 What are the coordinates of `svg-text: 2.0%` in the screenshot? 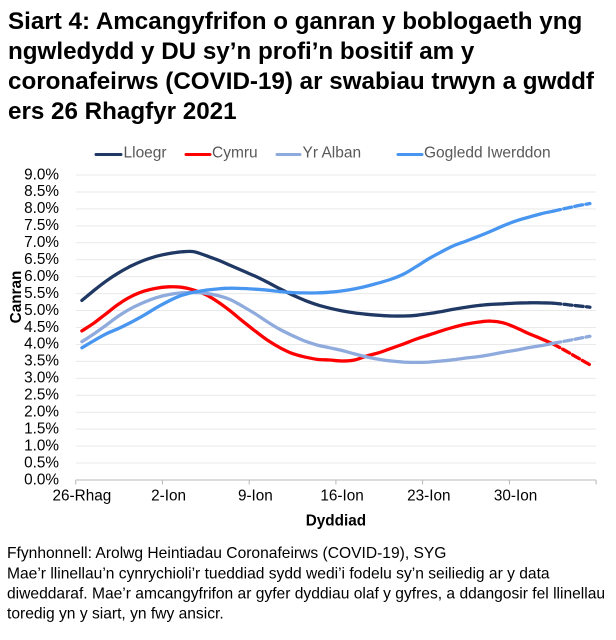 It's located at (41, 412).